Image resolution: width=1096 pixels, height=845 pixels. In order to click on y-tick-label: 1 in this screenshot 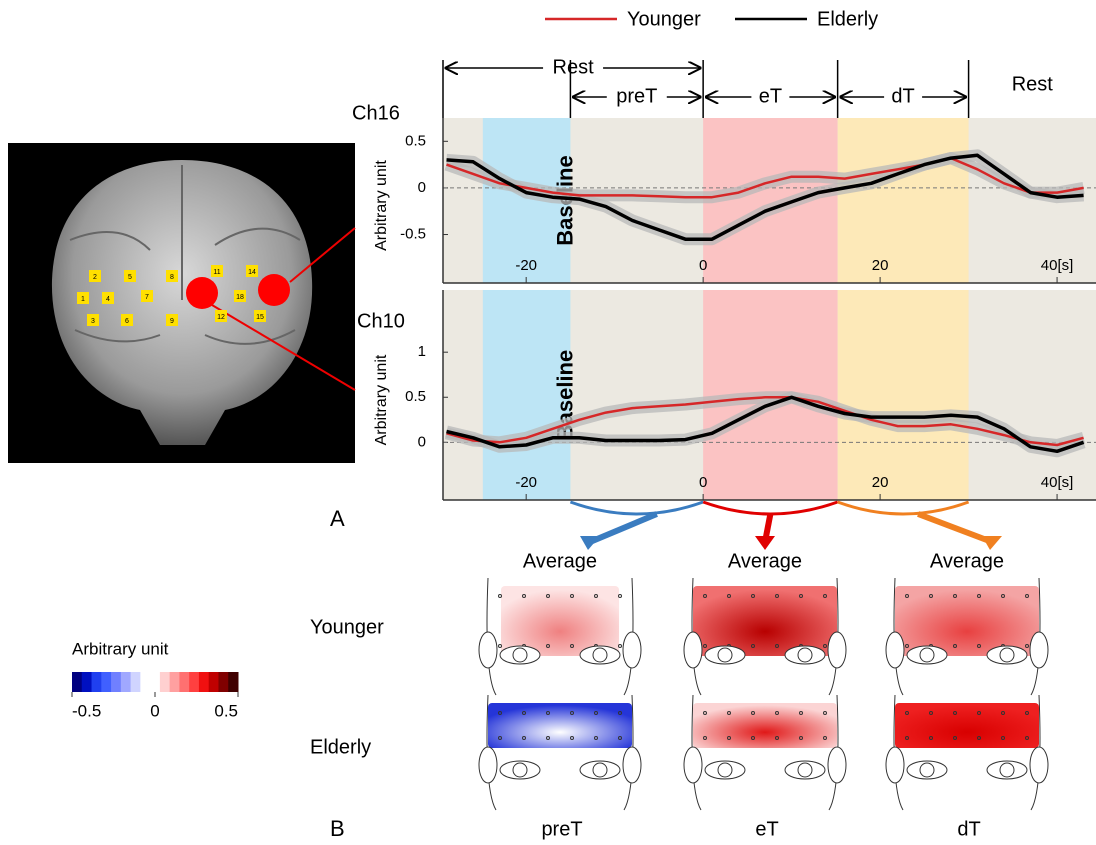, I will do `click(422, 351)`.